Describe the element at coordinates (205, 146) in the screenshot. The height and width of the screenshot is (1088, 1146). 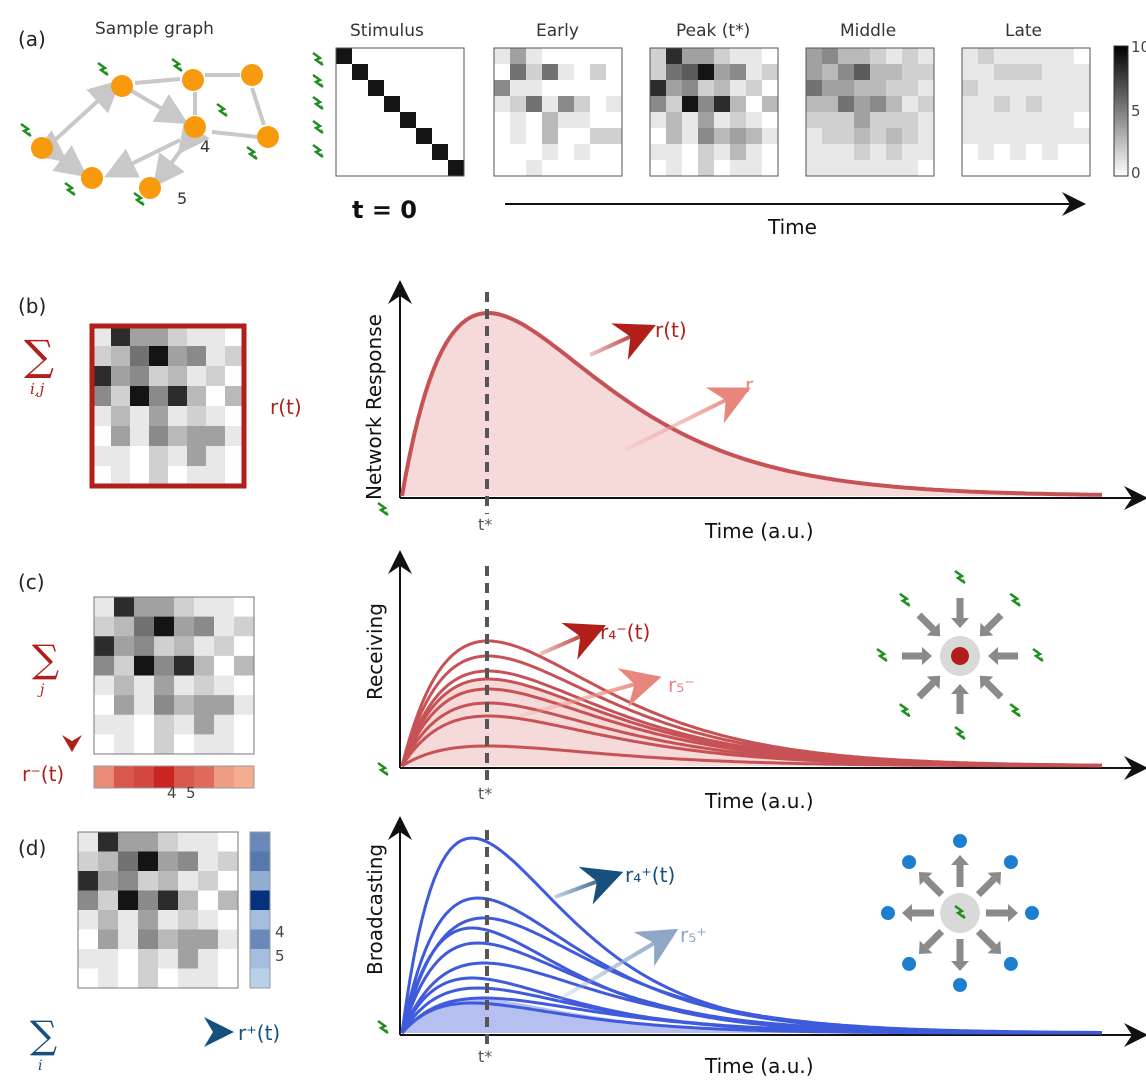
I see `node-4-label: 4` at that location.